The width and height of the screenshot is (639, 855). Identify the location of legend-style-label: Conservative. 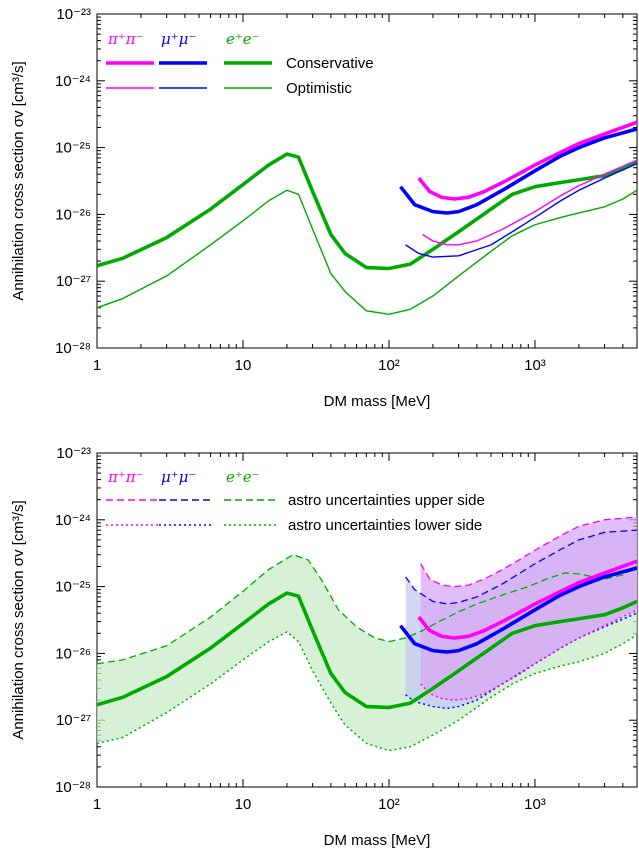
(330, 63).